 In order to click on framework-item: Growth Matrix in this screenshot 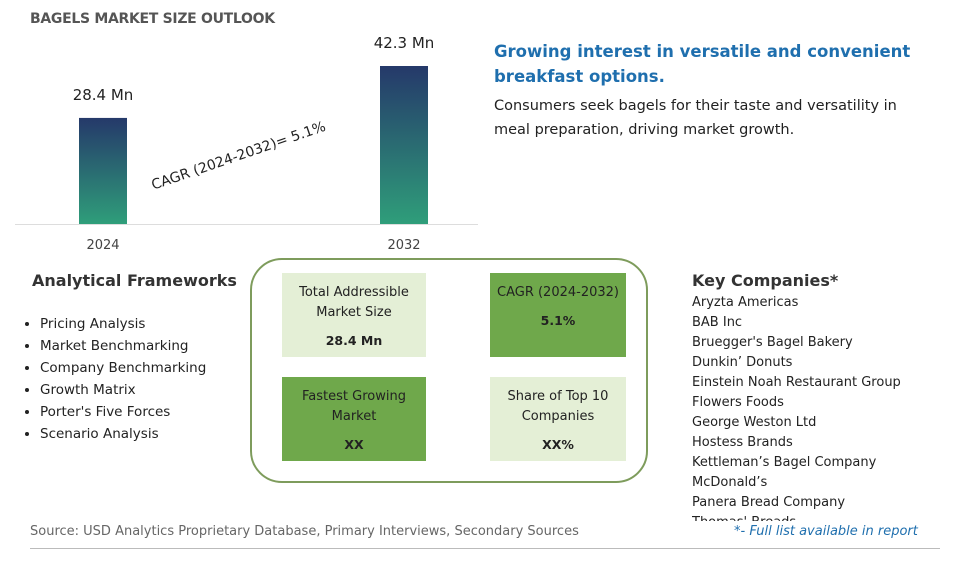, I will do `click(123, 390)`.